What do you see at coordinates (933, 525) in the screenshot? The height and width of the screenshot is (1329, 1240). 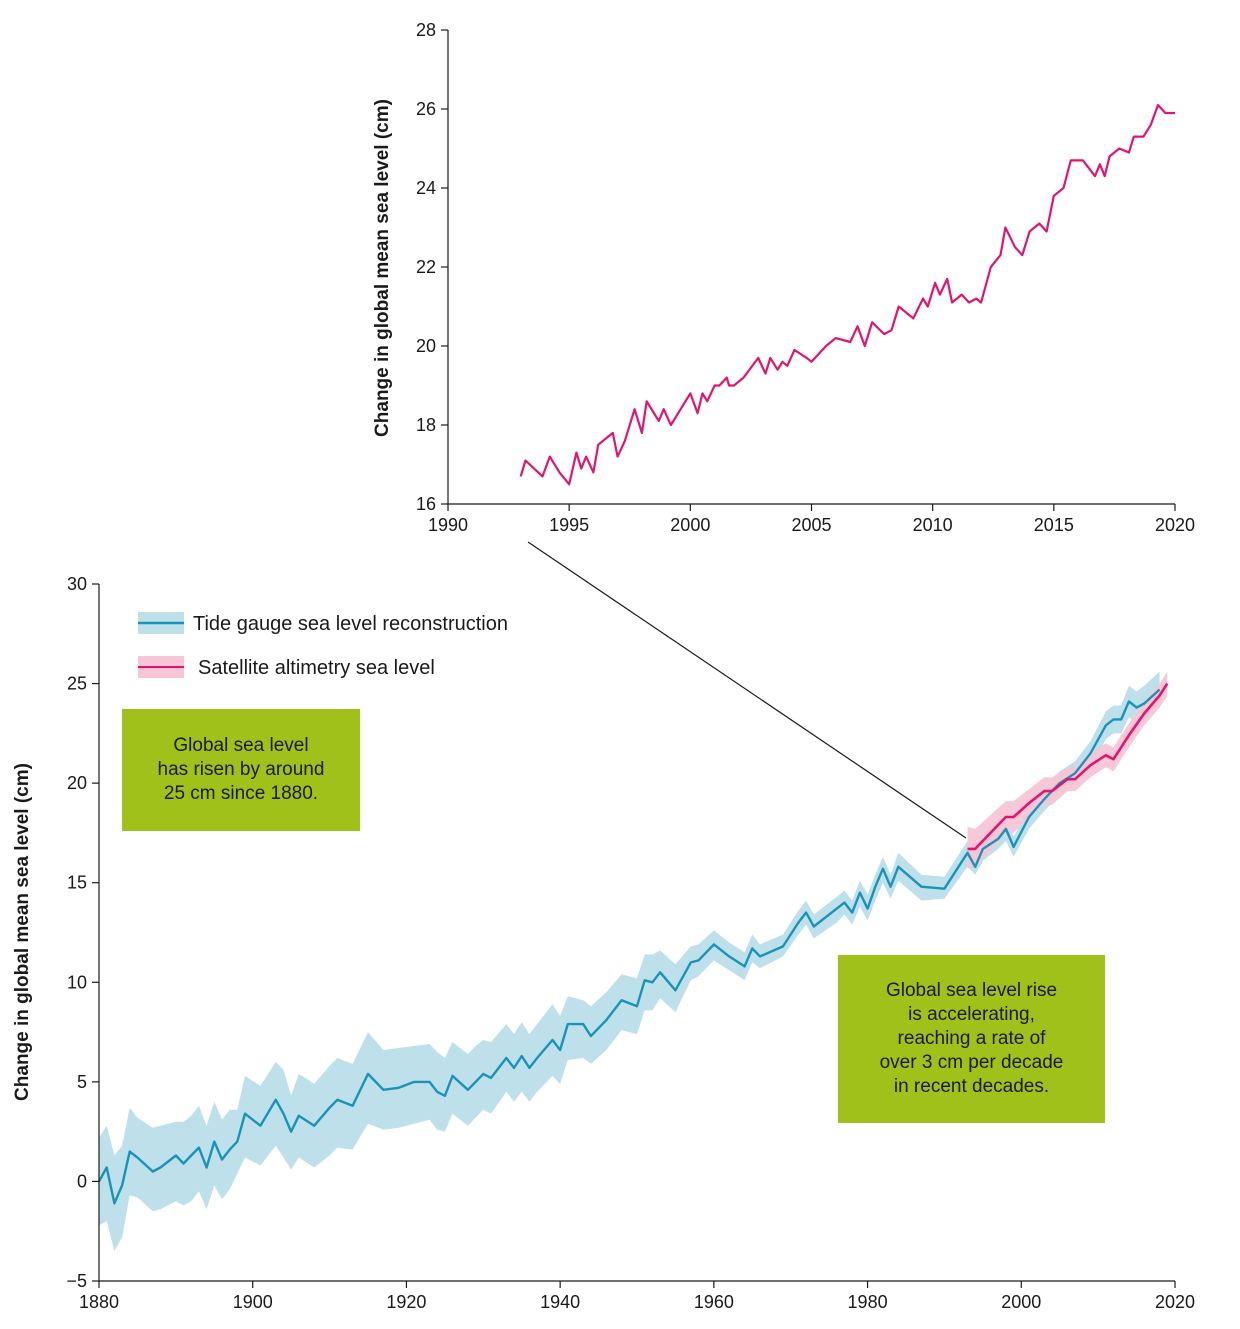 I see `x-tick-label: 2010` at bounding box center [933, 525].